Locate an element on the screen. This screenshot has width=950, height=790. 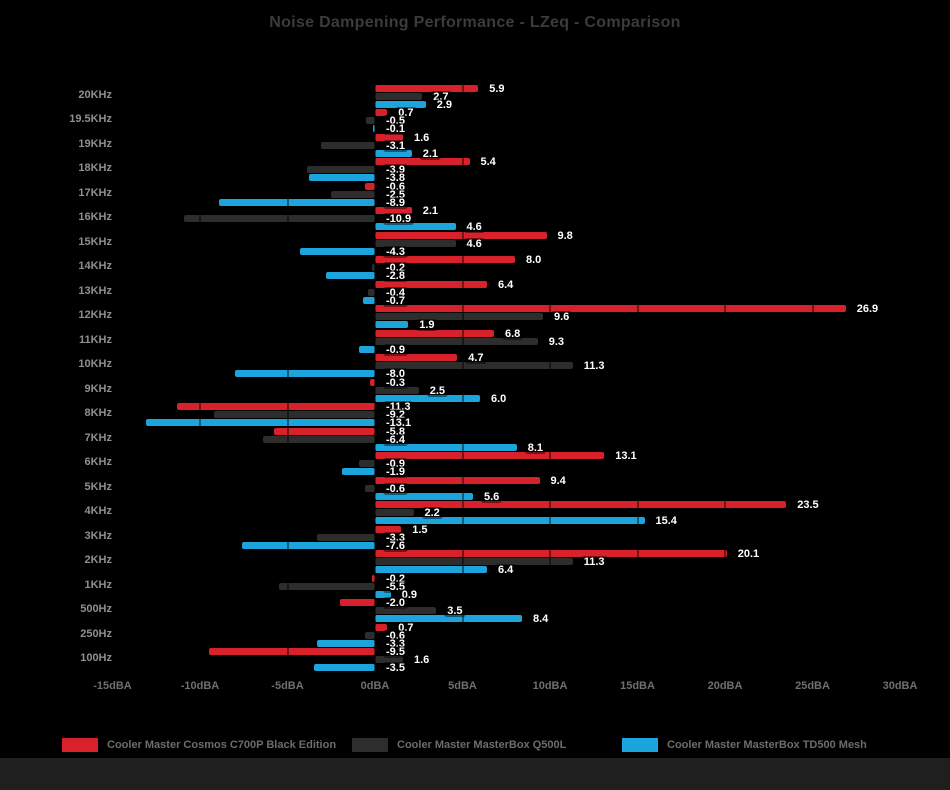
value-label: -5.8 is located at coordinates (395, 431).